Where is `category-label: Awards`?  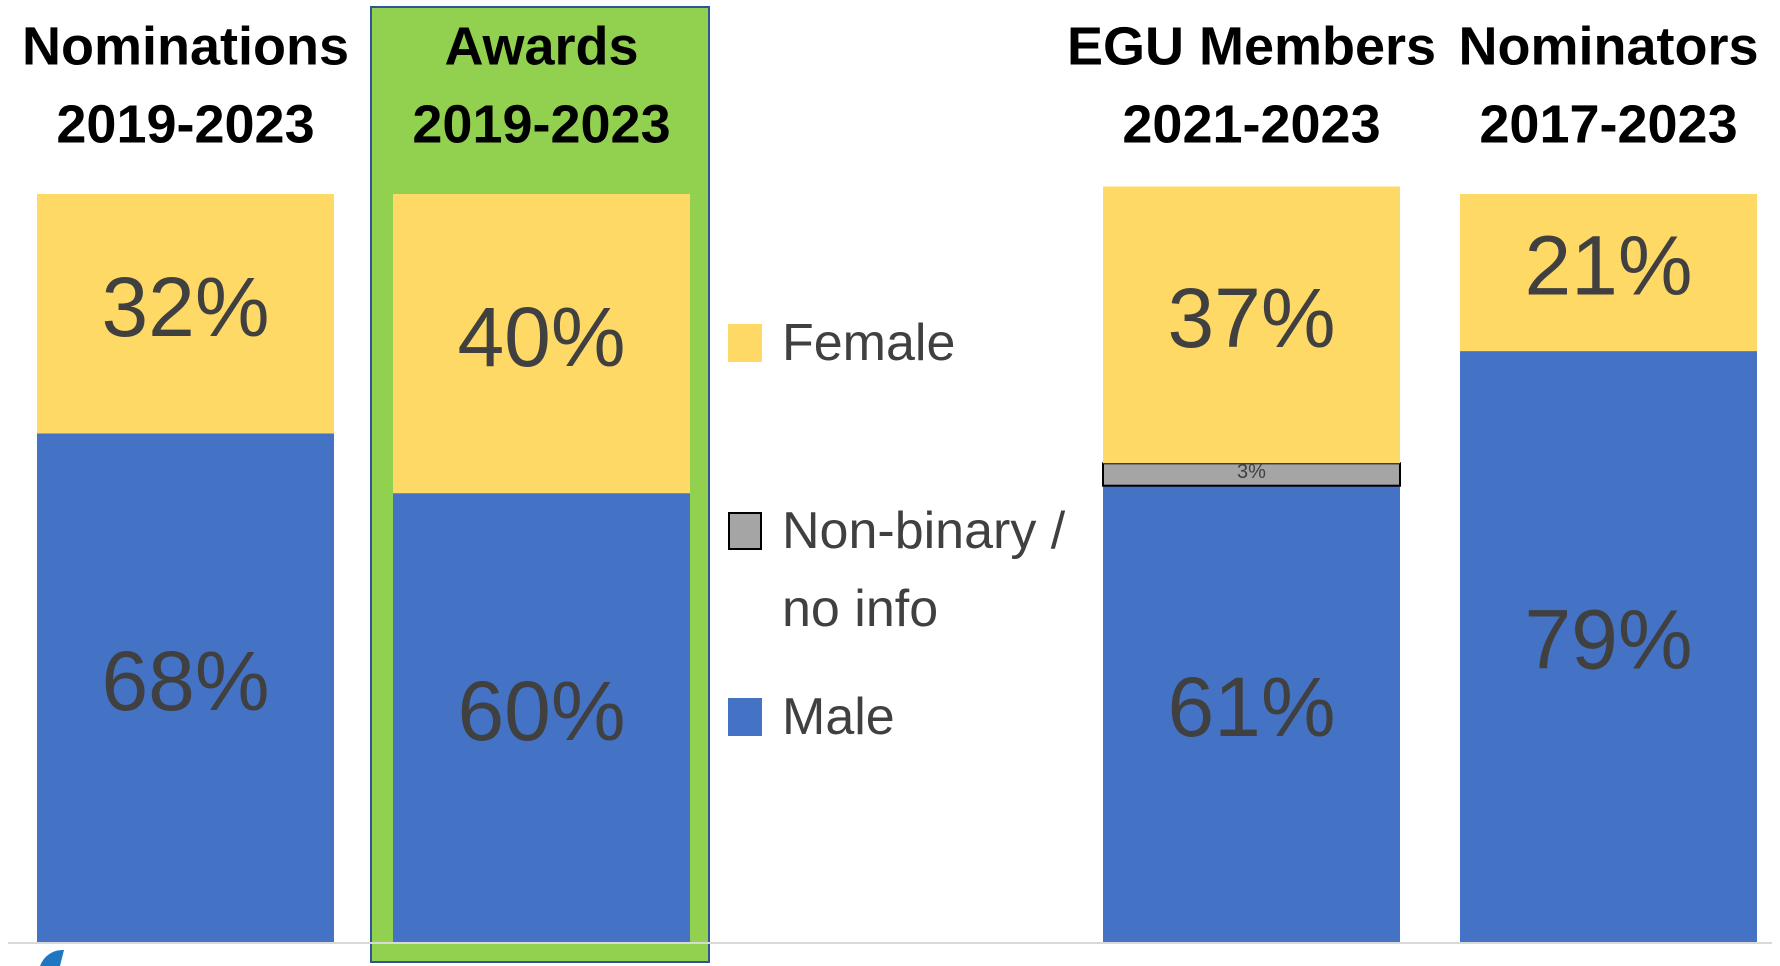 category-label: Awards is located at coordinates (541, 46).